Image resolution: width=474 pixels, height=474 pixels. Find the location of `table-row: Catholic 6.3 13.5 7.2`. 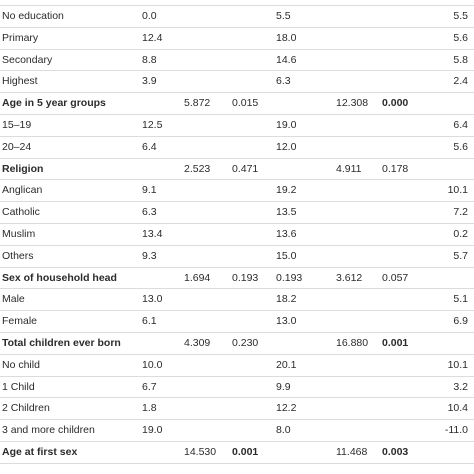

table-row: Catholic 6.3 13.5 7.2 is located at coordinates (237, 213).